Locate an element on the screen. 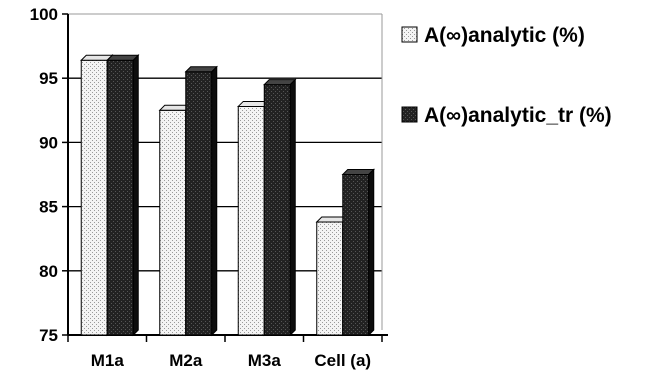  legend-label: A(∞)analytic (%) is located at coordinates (504, 35).